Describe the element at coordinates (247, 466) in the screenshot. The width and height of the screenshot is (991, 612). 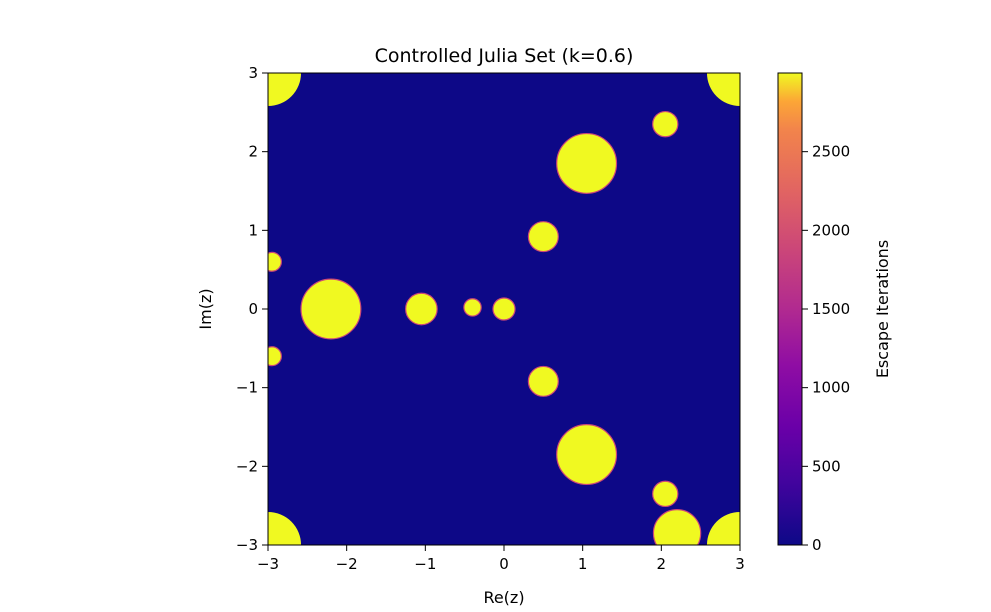
I see `y-tick-label: −2` at that location.